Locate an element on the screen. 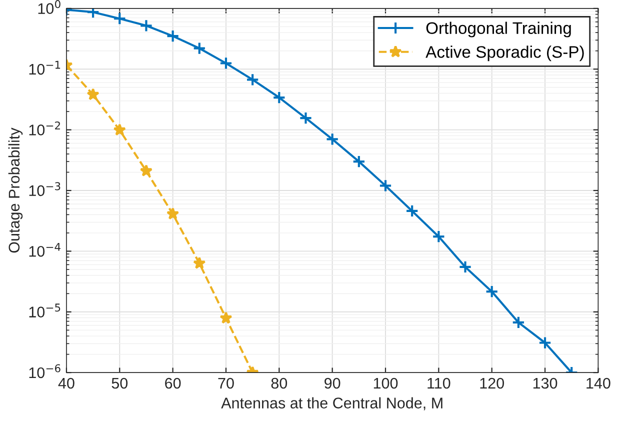 The width and height of the screenshot is (633, 421). x-tick-label: 130 is located at coordinates (545, 383).